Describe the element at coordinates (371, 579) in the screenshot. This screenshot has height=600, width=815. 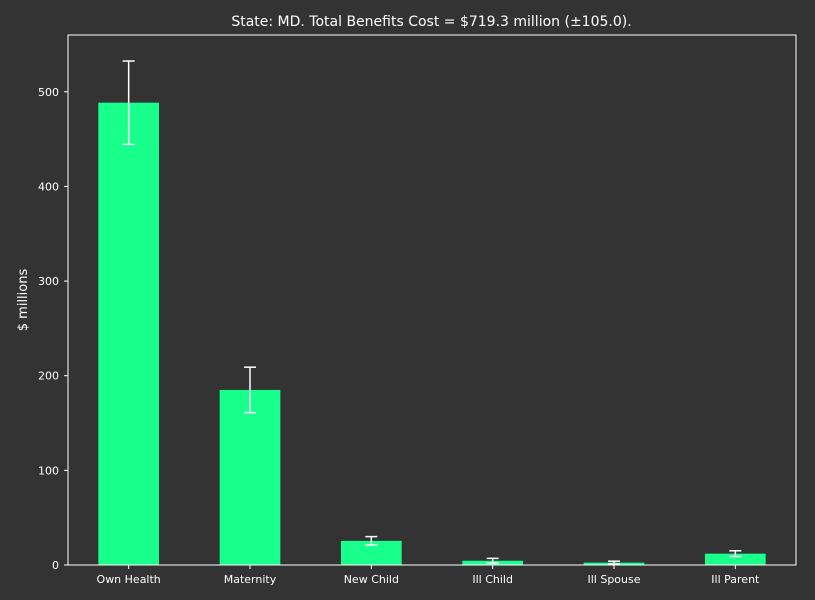
I see `x-tick-label: New Child` at that location.